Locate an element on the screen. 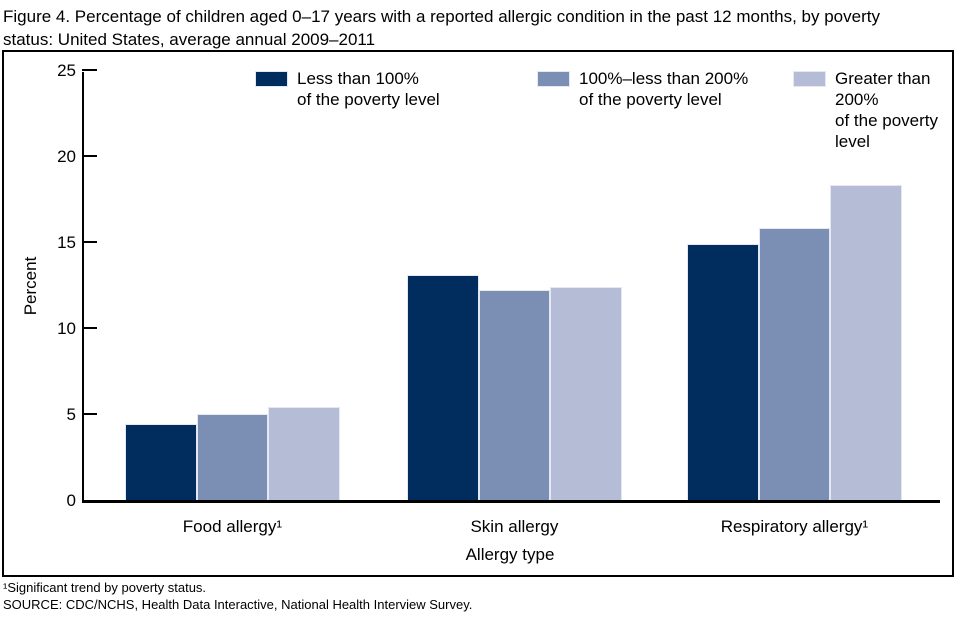  y-axis-line is located at coordinates (83, 287).